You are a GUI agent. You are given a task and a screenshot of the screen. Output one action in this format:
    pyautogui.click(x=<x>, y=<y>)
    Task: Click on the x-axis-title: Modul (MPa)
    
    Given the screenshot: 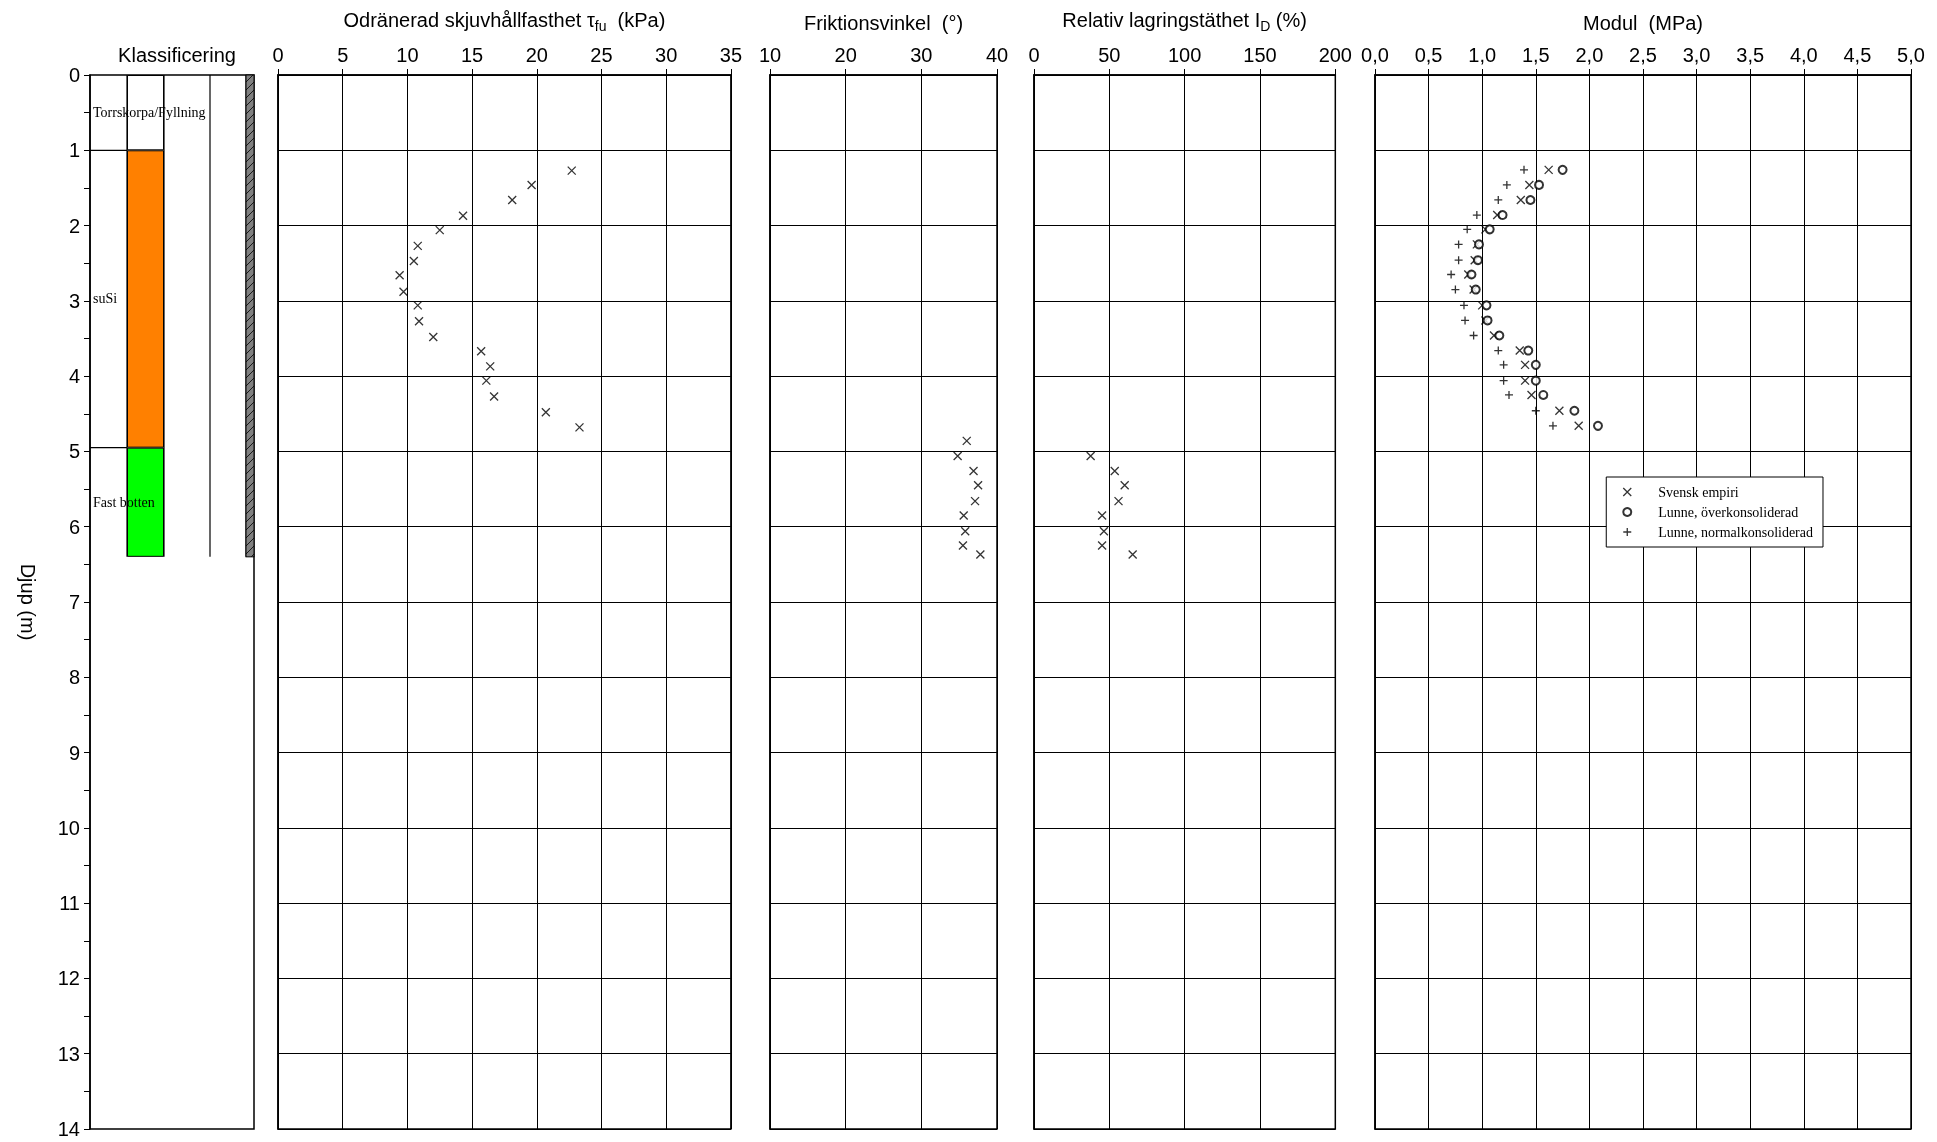 What is the action you would take?
    pyautogui.click(x=1643, y=23)
    